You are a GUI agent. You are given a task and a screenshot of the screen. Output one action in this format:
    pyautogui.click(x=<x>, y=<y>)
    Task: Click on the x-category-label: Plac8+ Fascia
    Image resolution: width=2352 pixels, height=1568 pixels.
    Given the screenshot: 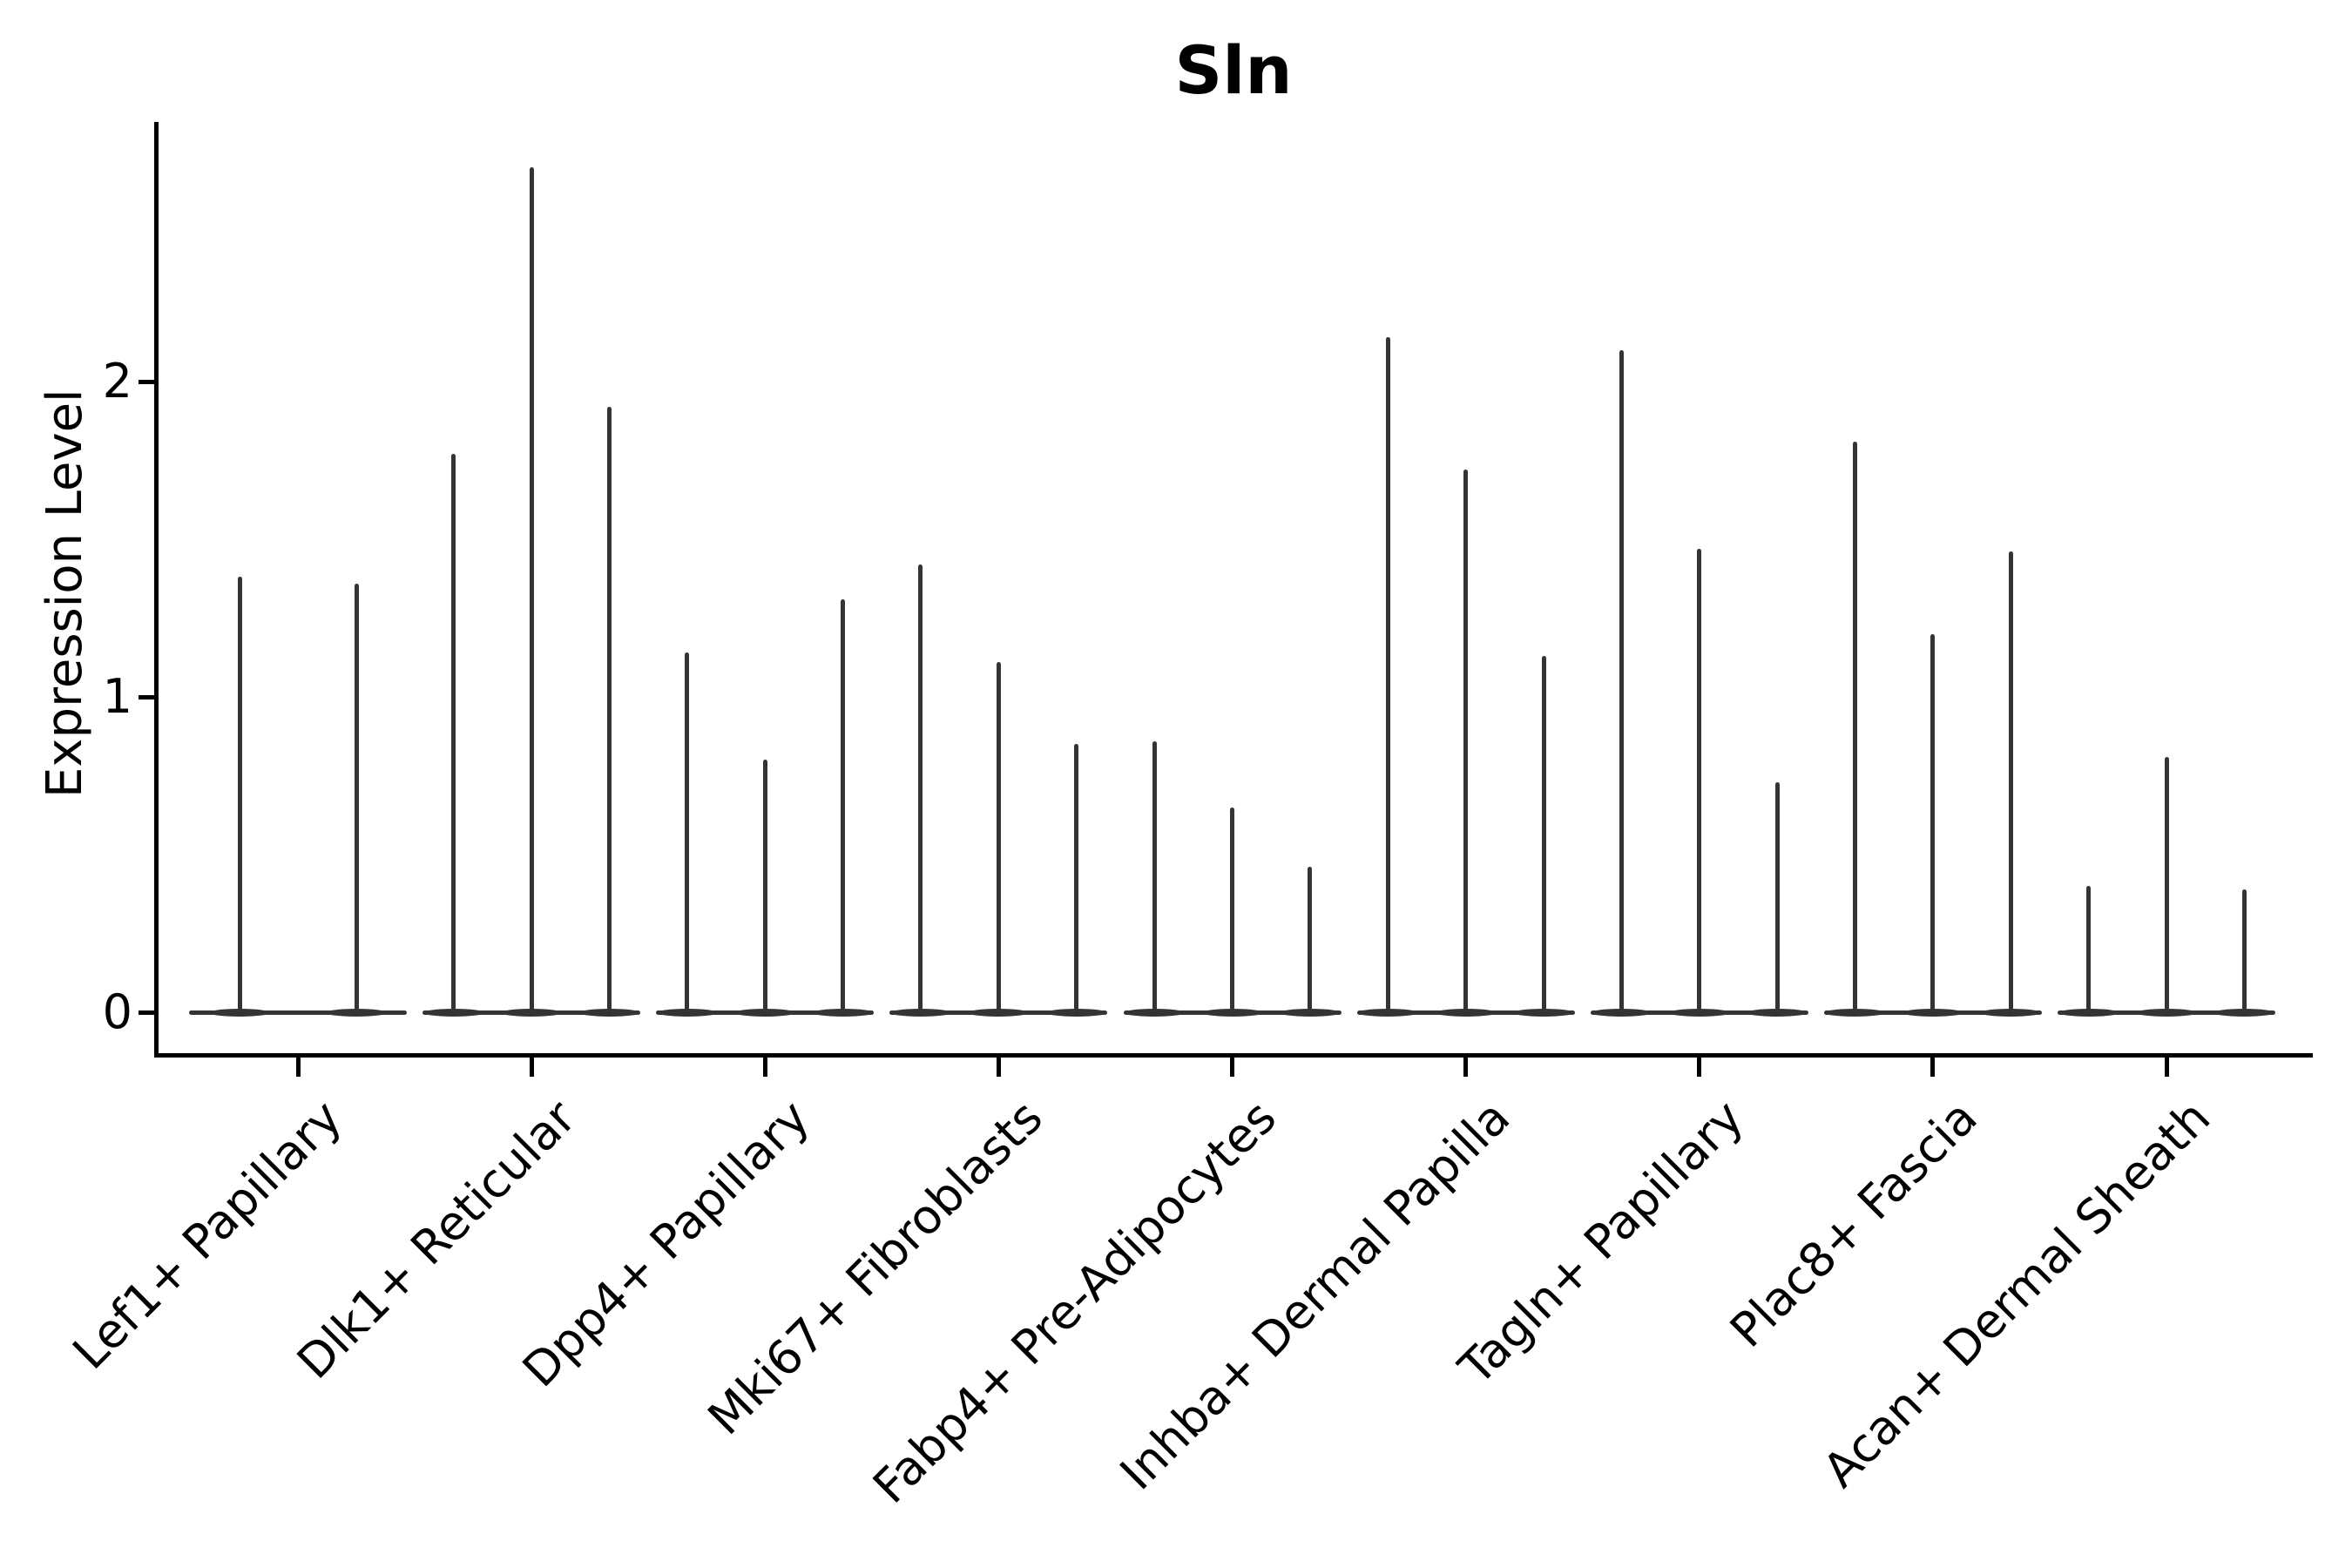 What is the action you would take?
    pyautogui.click(x=1854, y=1224)
    